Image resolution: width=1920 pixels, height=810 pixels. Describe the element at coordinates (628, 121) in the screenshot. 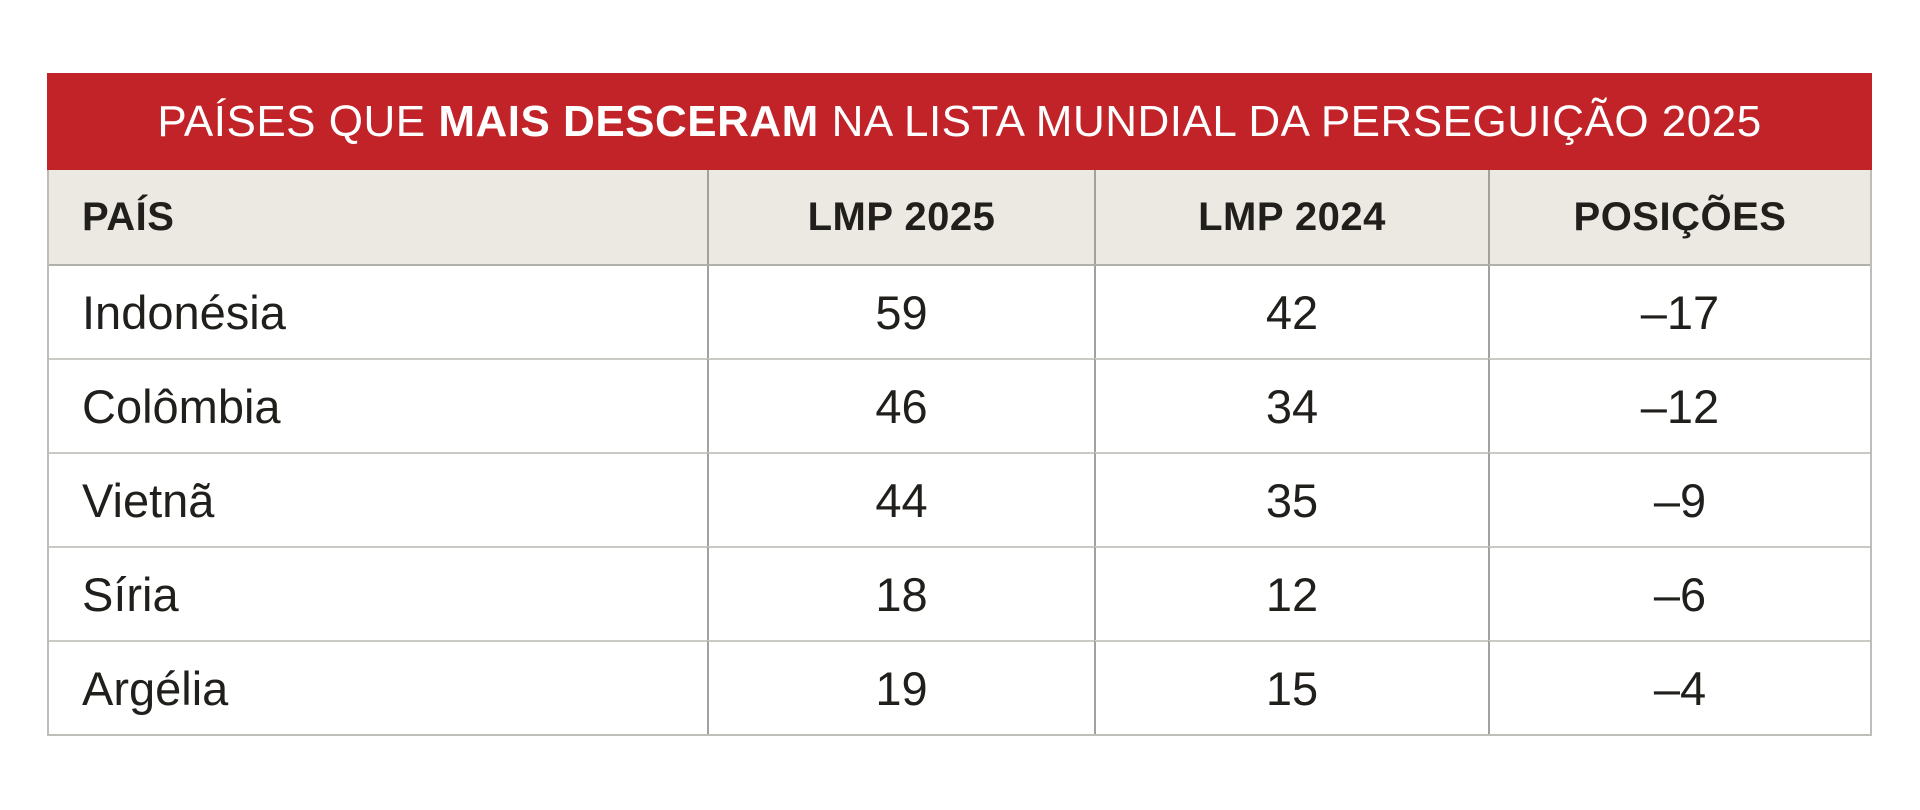

I see `title-emphasis: MAIS DESCERAM` at that location.